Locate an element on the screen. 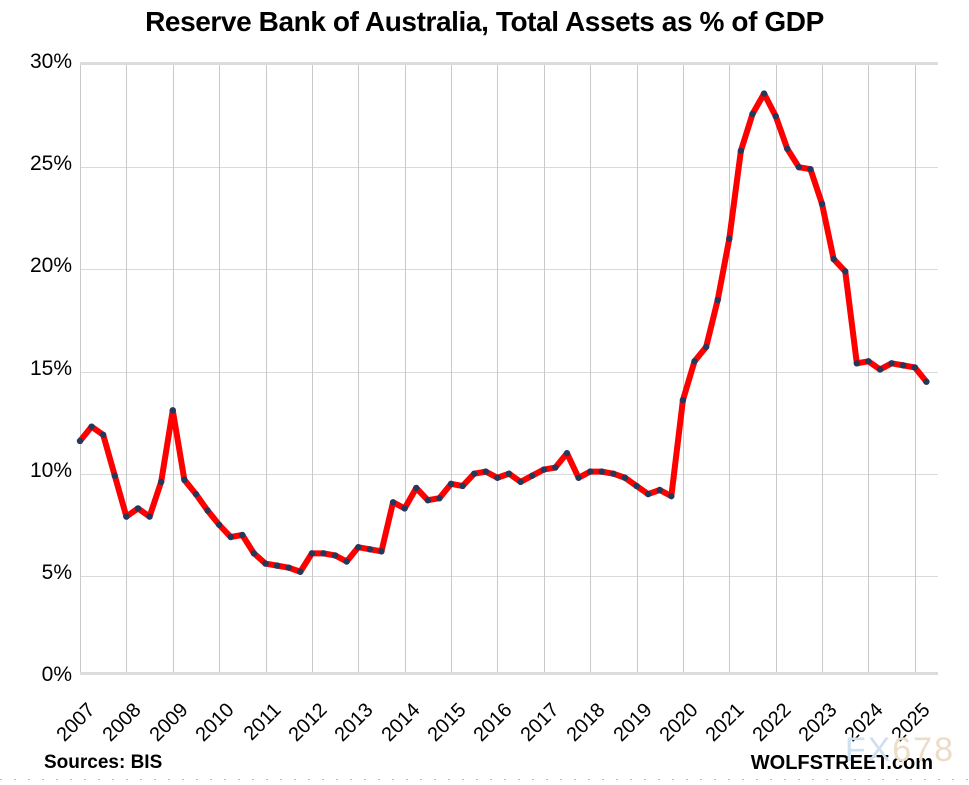 This screenshot has height=785, width=969. y-axis-tick-label: 25% is located at coordinates (50, 164).